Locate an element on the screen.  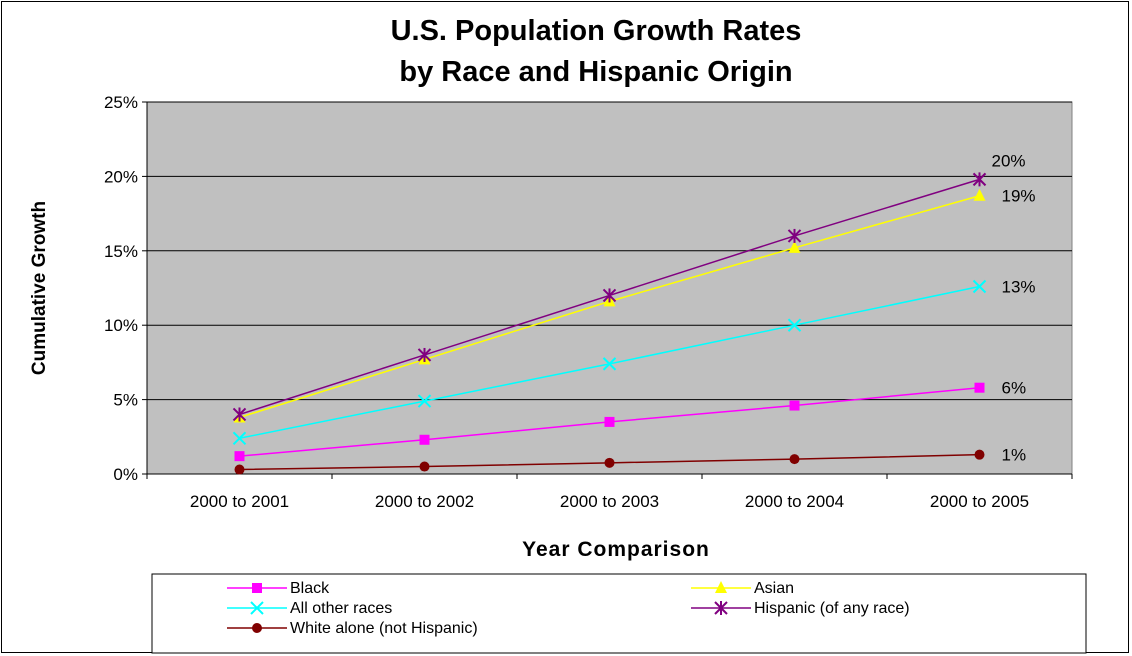
x-tick-label: 2000 to 2005 is located at coordinates (979, 501).